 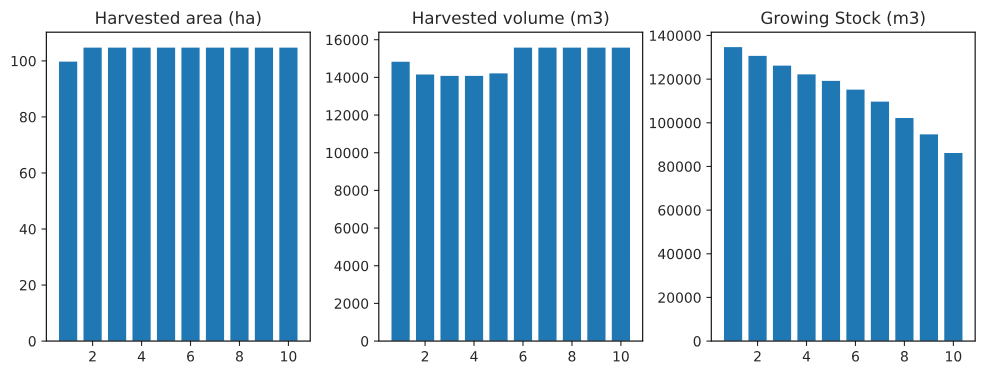 I want to click on y-tick-label: 16000, so click(x=347, y=40).